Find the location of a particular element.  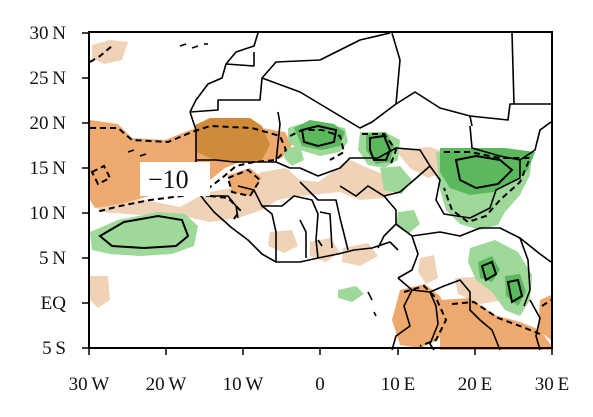

y-tick-label: 10 N is located at coordinates (47, 213).